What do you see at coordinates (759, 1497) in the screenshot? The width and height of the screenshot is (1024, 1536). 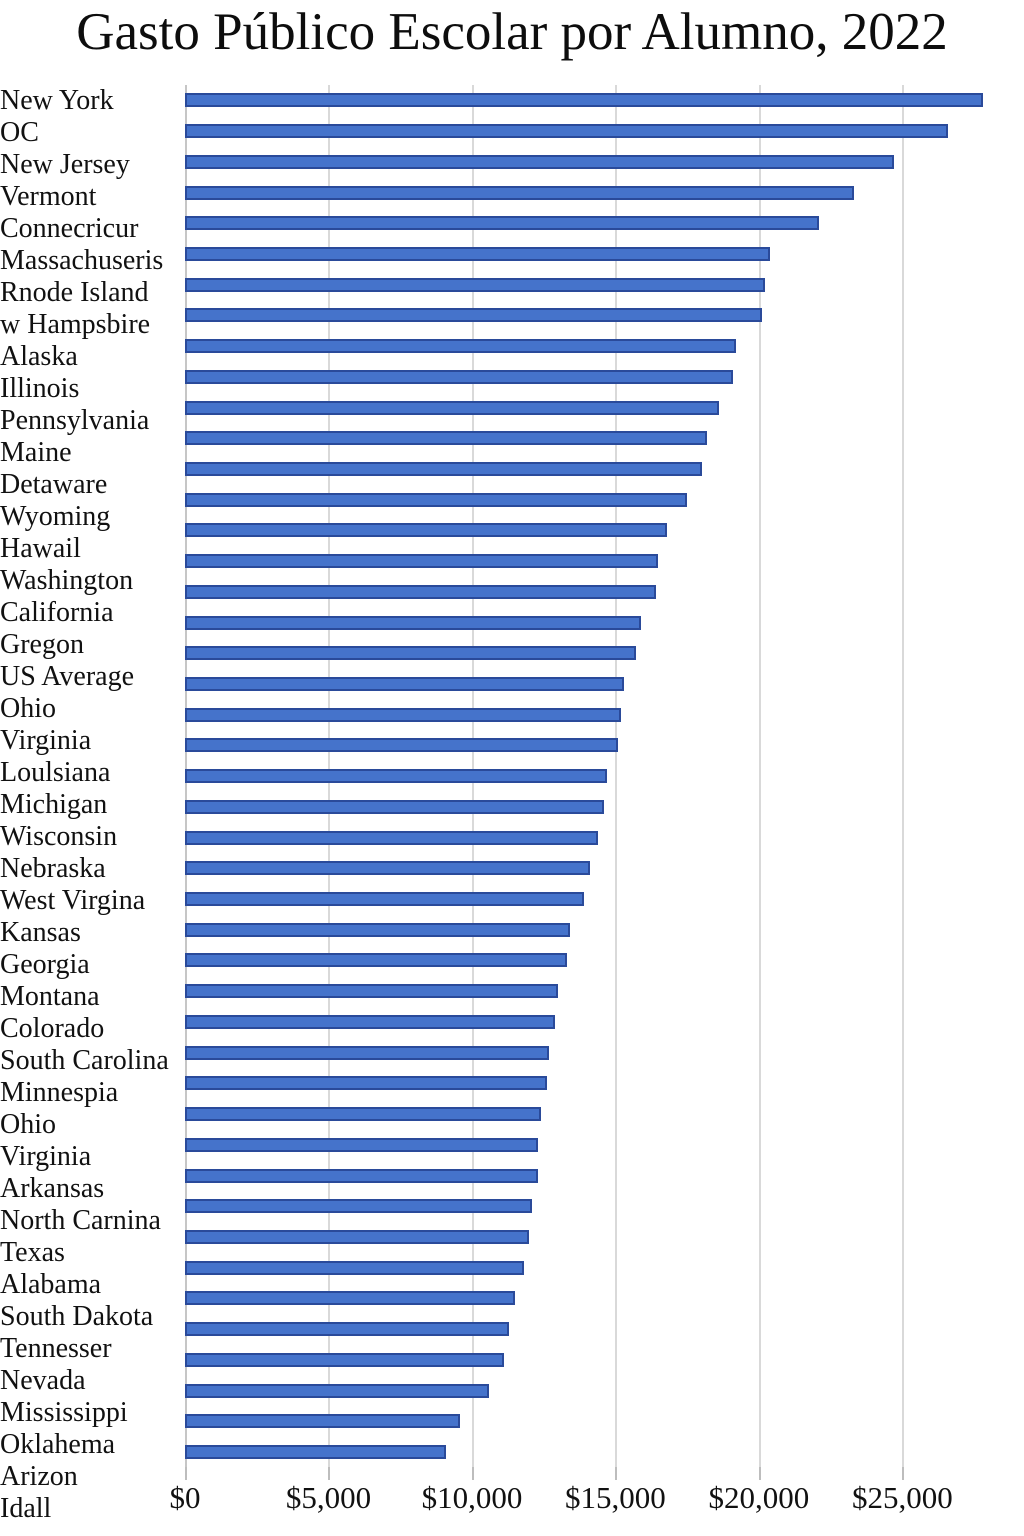 I see `x-tick-label: $20,000` at bounding box center [759, 1497].